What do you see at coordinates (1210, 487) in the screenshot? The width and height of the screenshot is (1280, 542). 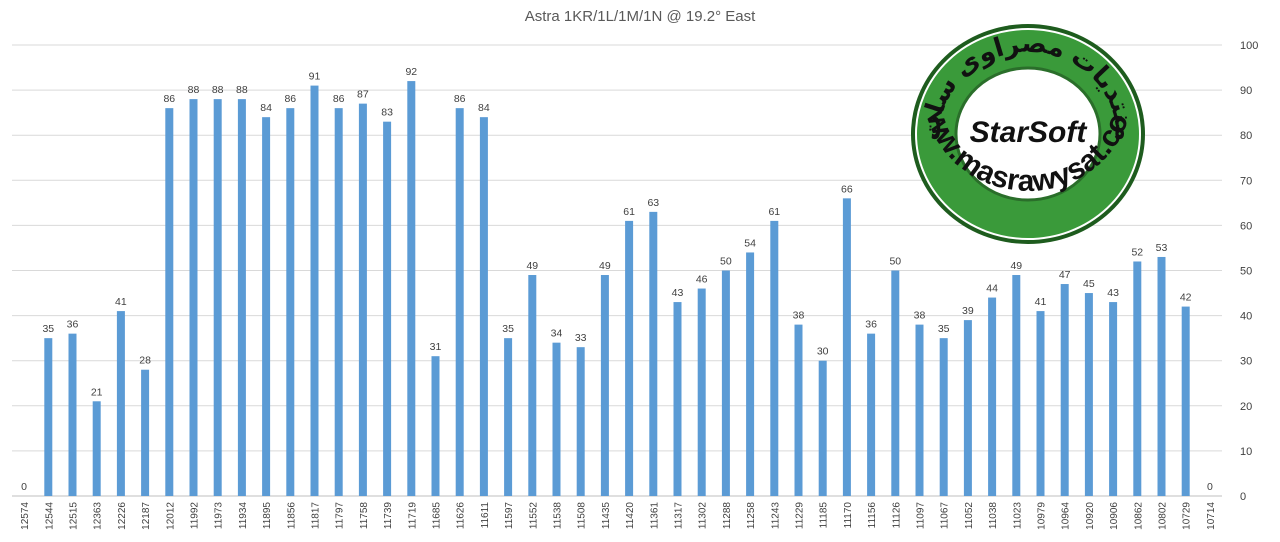 I see `data-label: 0` at bounding box center [1210, 487].